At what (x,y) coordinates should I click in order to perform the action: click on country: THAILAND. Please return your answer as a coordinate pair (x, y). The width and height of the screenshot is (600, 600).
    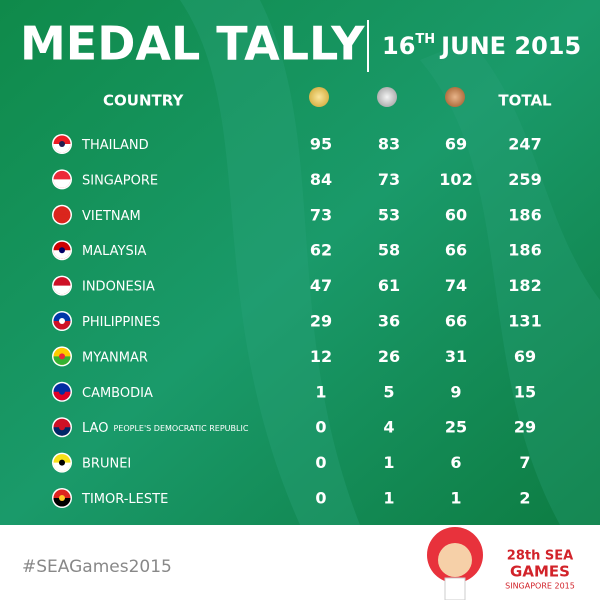
    Looking at the image, I should click on (115, 145).